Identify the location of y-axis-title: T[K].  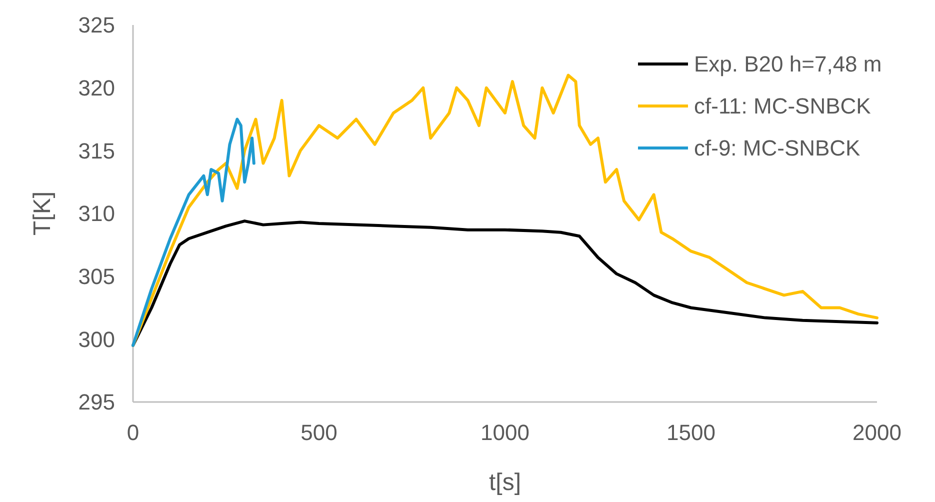
(42, 213).